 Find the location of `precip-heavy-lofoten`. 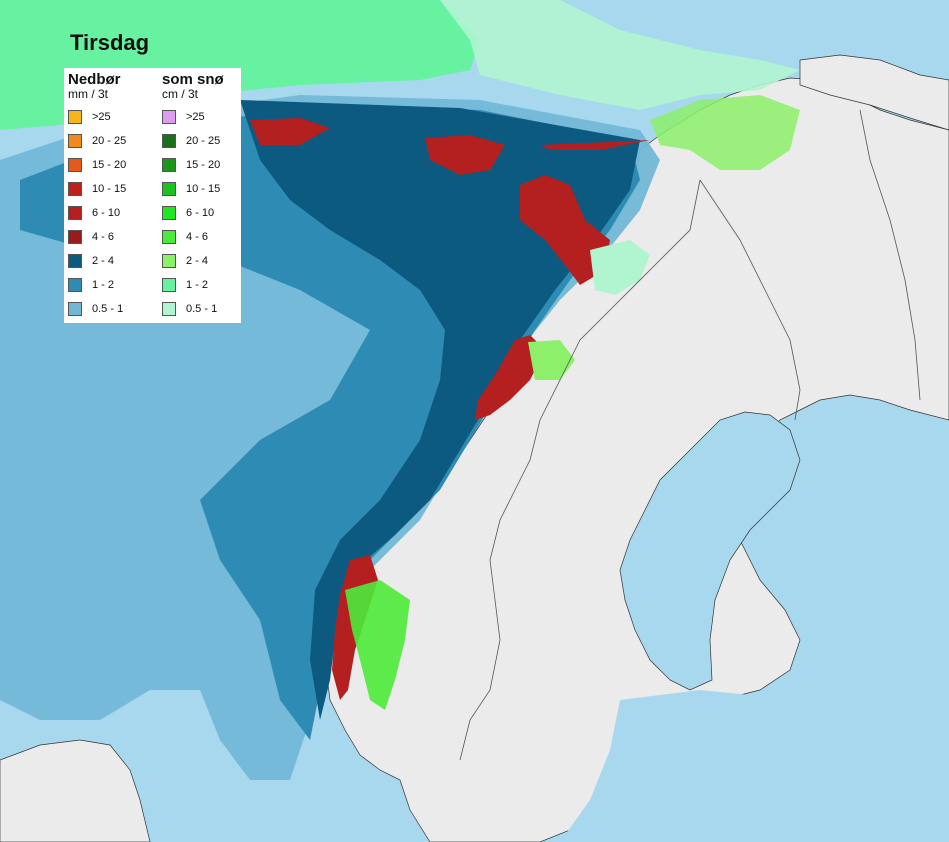

precip-heavy-lofoten is located at coordinates (565, 230).